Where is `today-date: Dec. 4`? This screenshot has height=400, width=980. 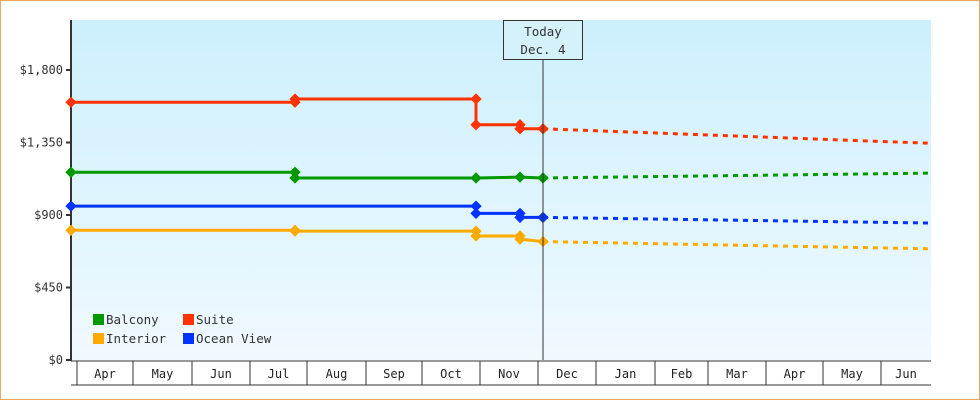 today-date: Dec. 4 is located at coordinates (543, 49).